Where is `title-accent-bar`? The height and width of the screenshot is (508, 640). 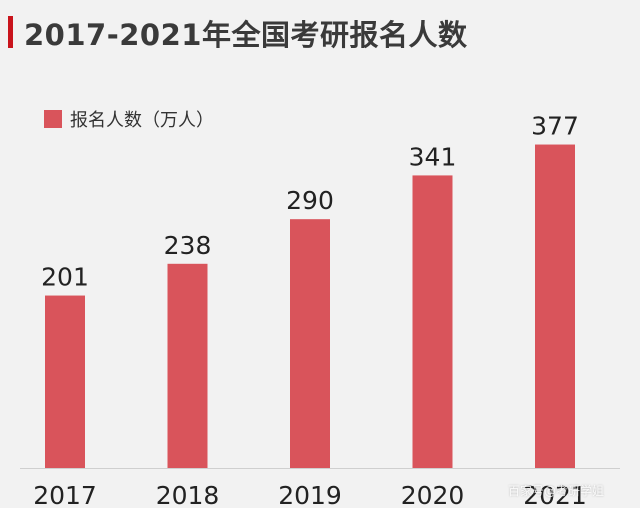
title-accent-bar is located at coordinates (10, 32).